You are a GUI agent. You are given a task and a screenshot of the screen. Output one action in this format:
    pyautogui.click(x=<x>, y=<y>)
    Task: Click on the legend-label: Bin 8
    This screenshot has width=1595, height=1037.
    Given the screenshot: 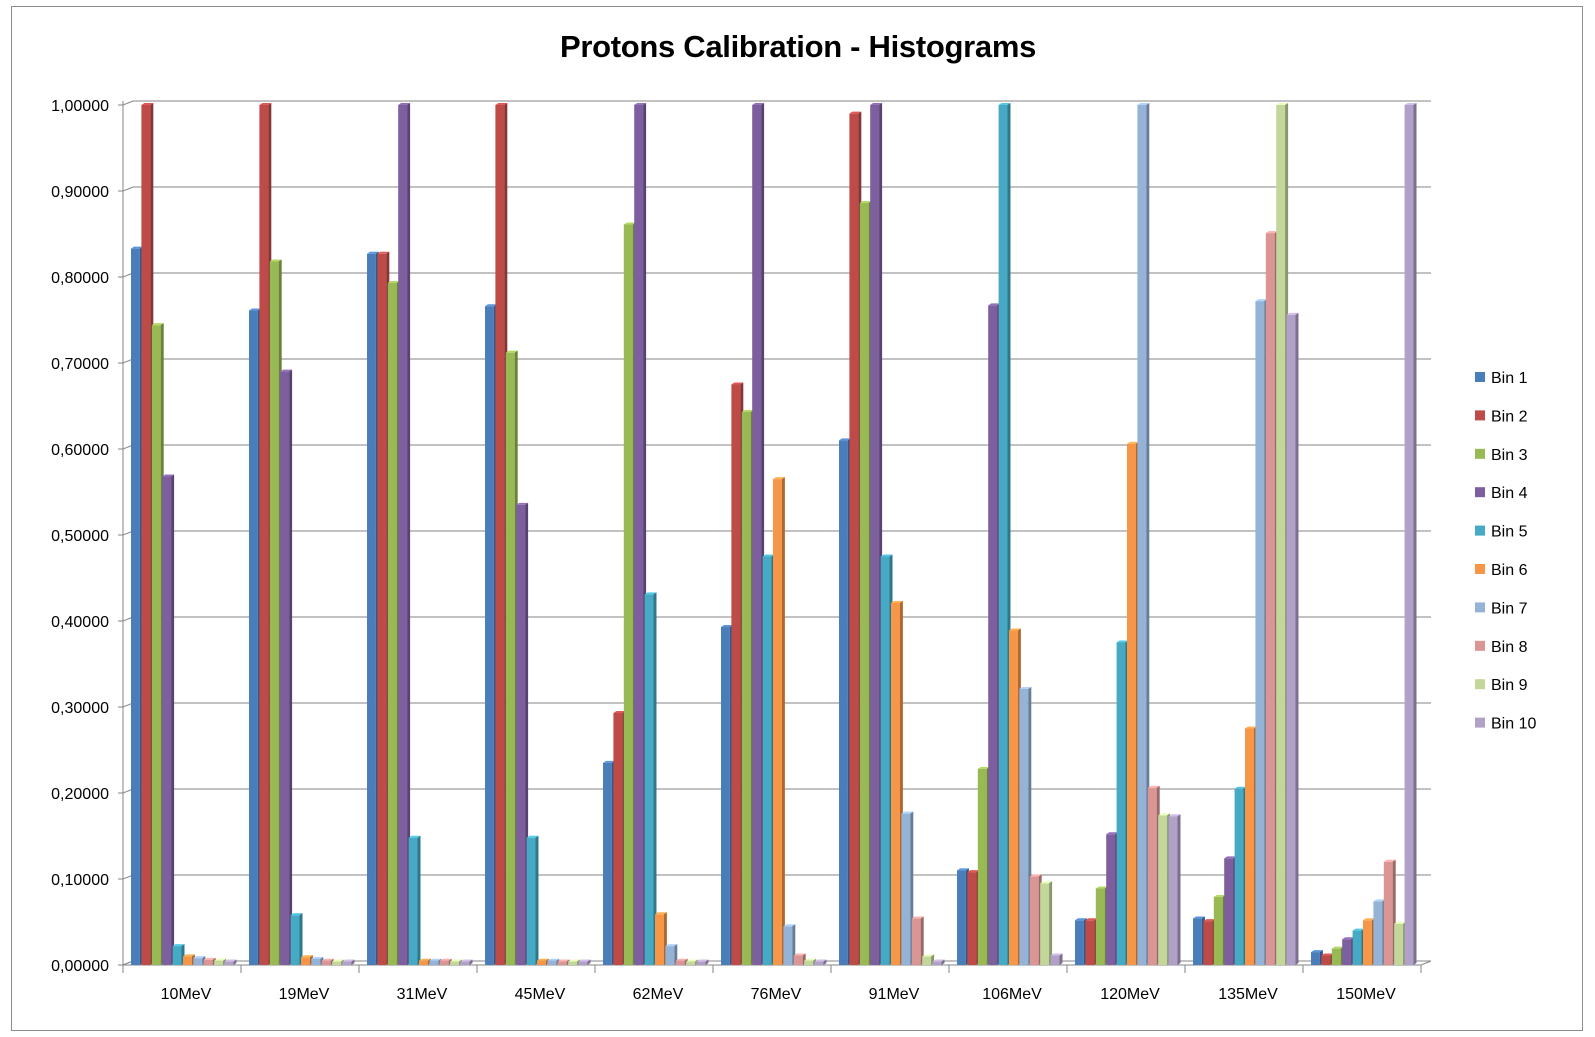 What is the action you would take?
    pyautogui.click(x=1509, y=647)
    